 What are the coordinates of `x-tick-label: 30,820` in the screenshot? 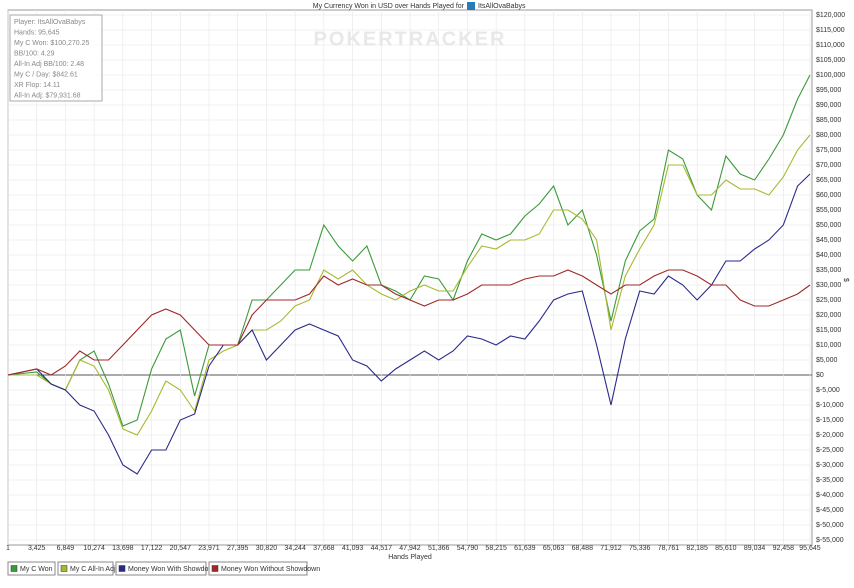 It's located at (267, 548).